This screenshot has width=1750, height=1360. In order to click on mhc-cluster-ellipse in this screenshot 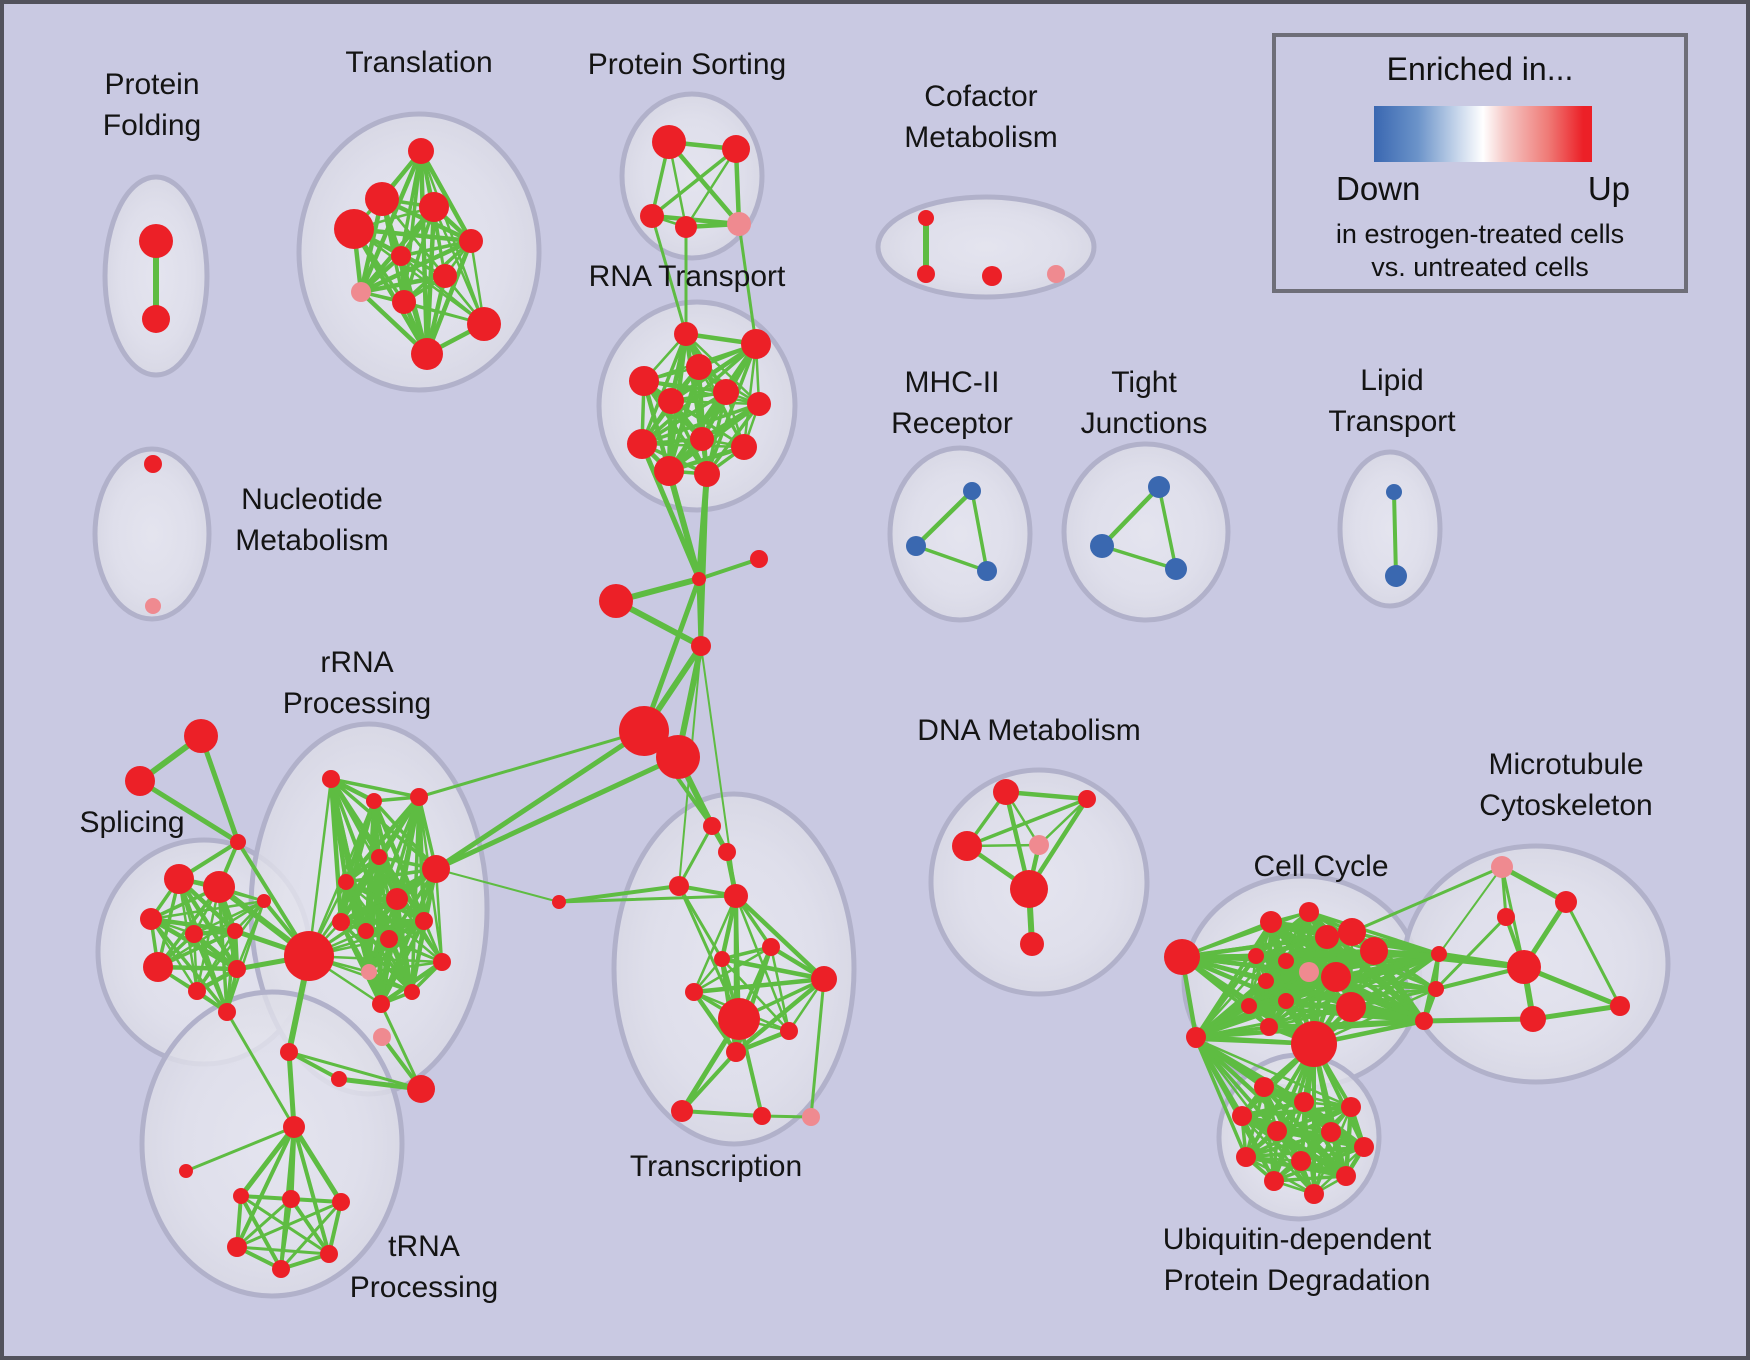, I will do `click(960, 534)`.